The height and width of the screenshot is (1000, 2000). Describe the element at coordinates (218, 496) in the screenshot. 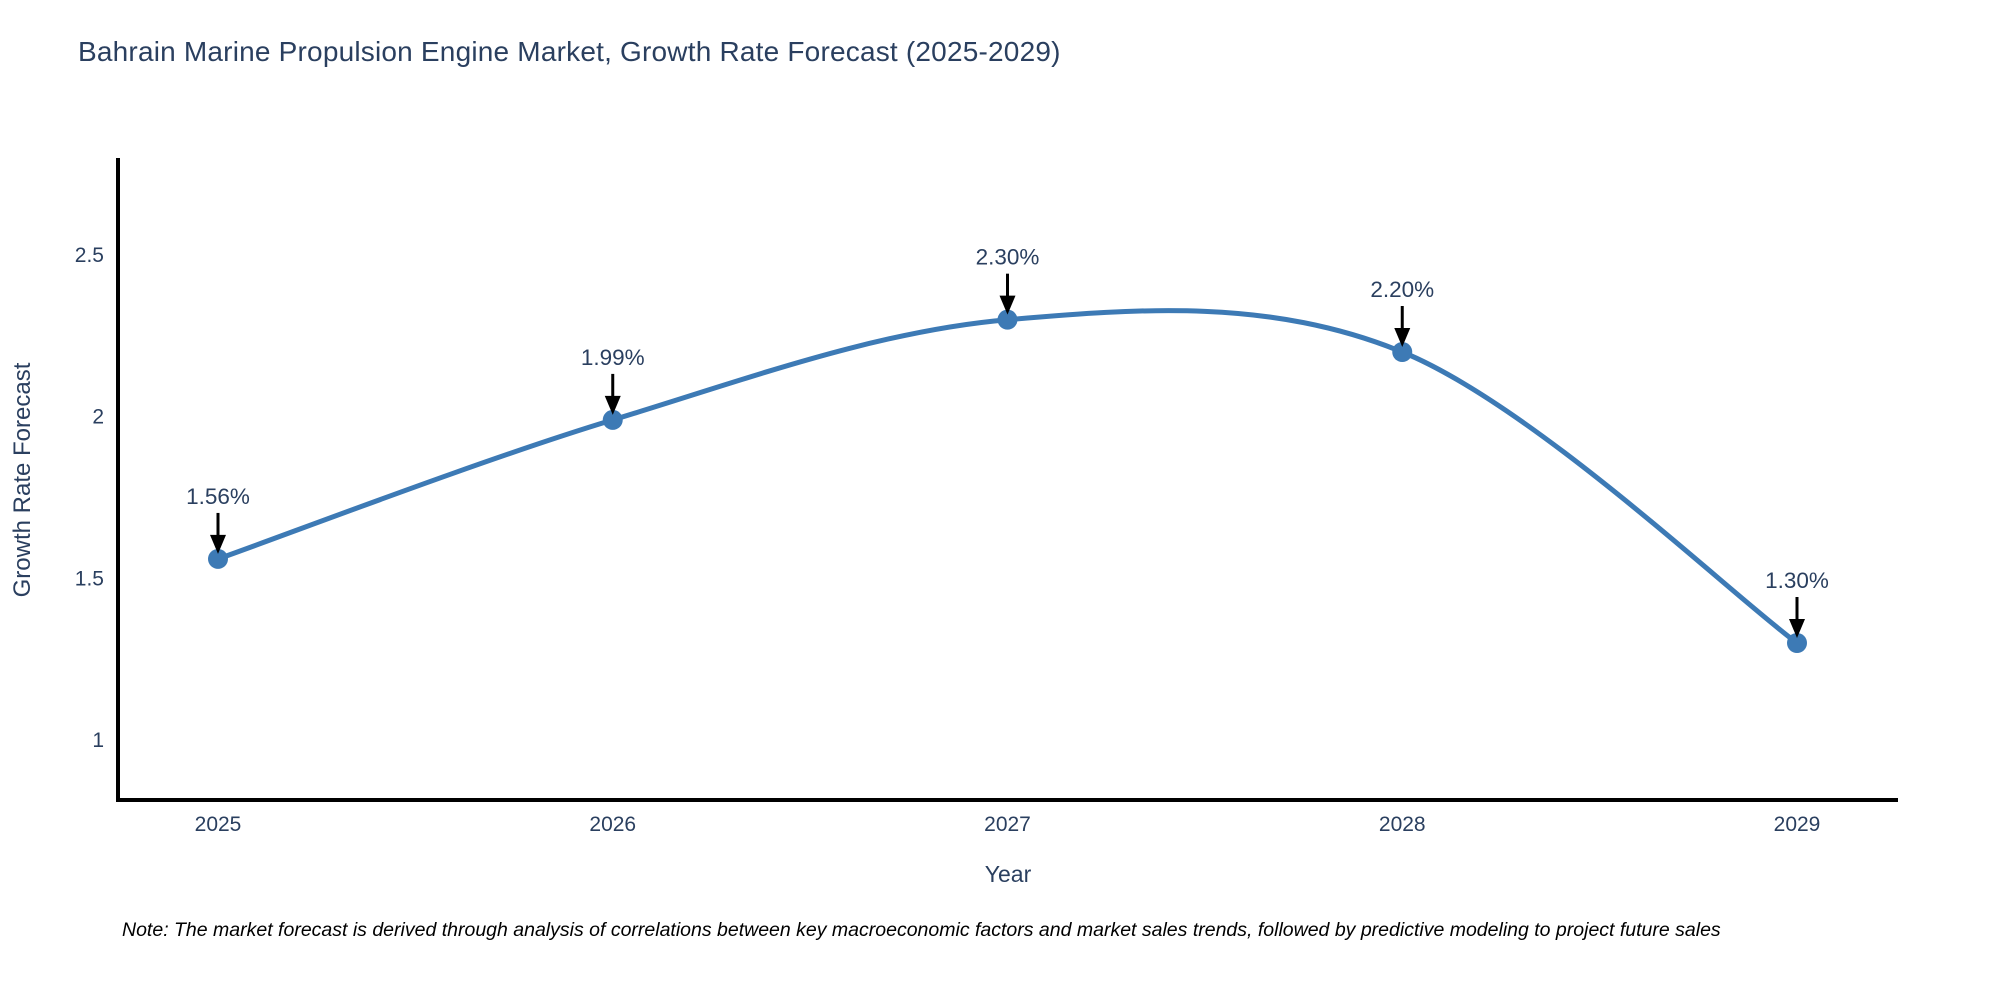

I see `point-value-label: 1.56%` at that location.